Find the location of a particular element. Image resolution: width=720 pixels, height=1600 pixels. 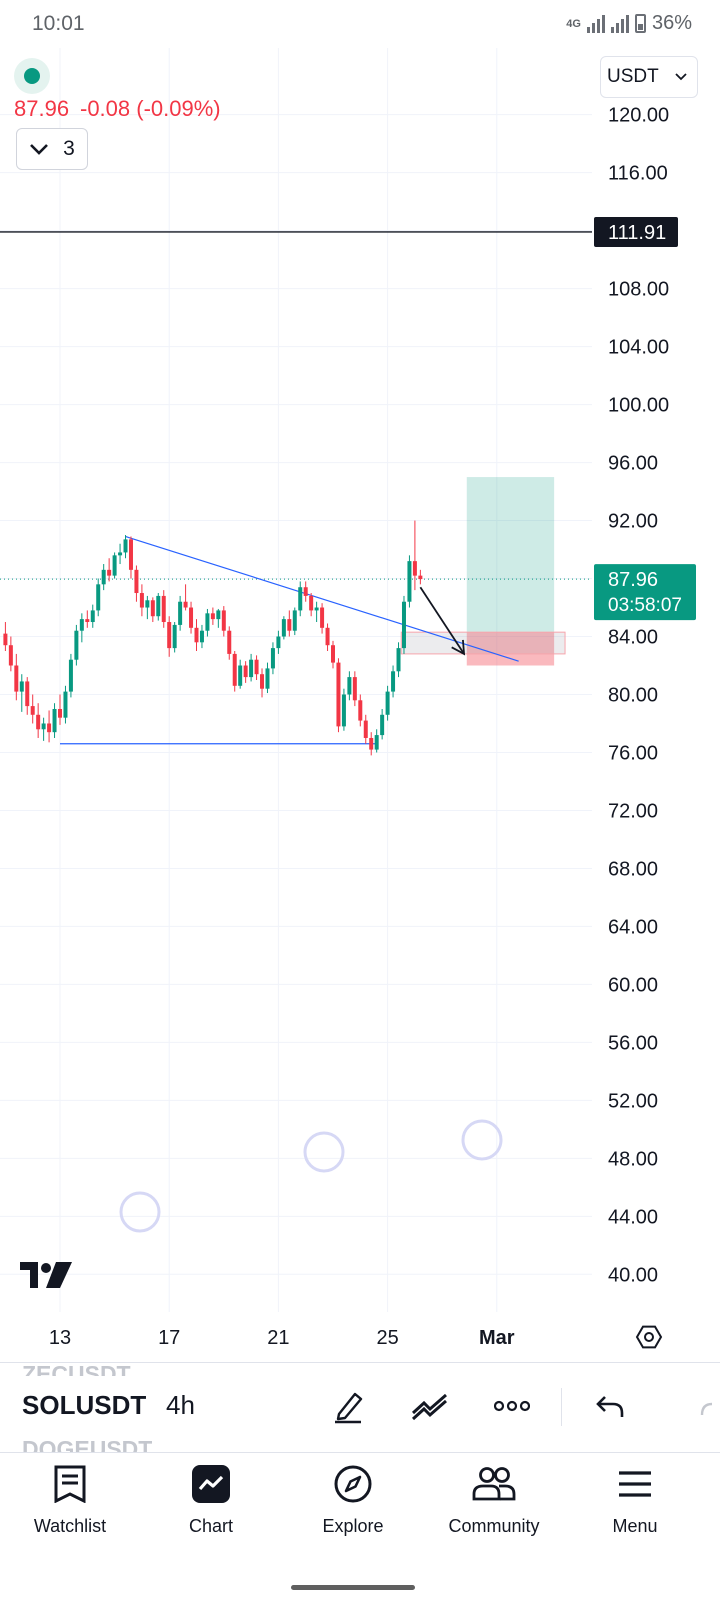

nav-explore: Explore is located at coordinates (353, 1498).